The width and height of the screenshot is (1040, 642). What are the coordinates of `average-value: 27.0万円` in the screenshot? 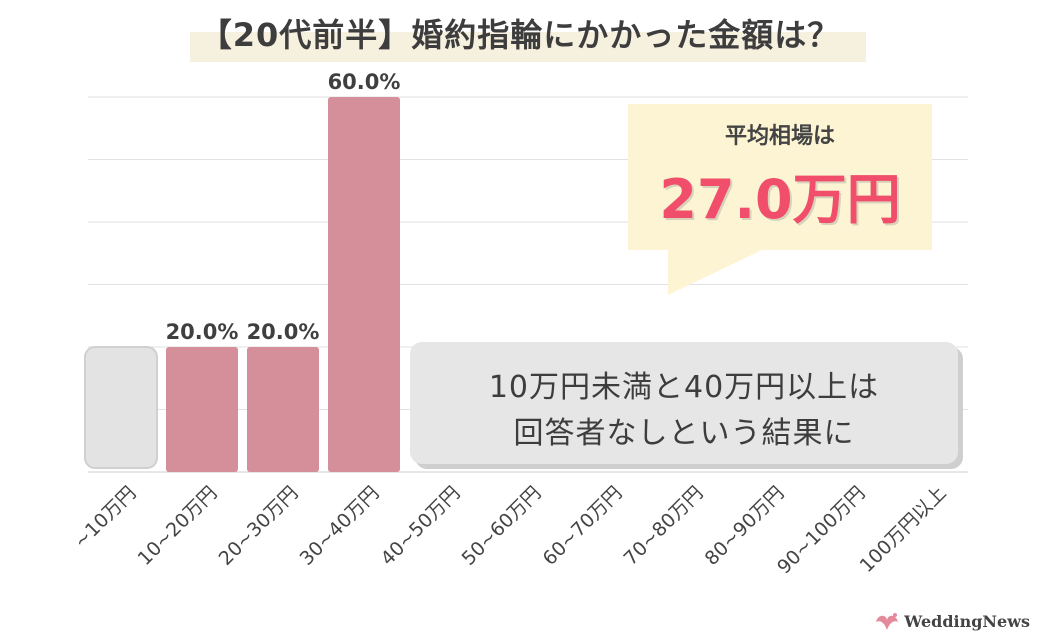 It's located at (780, 199).